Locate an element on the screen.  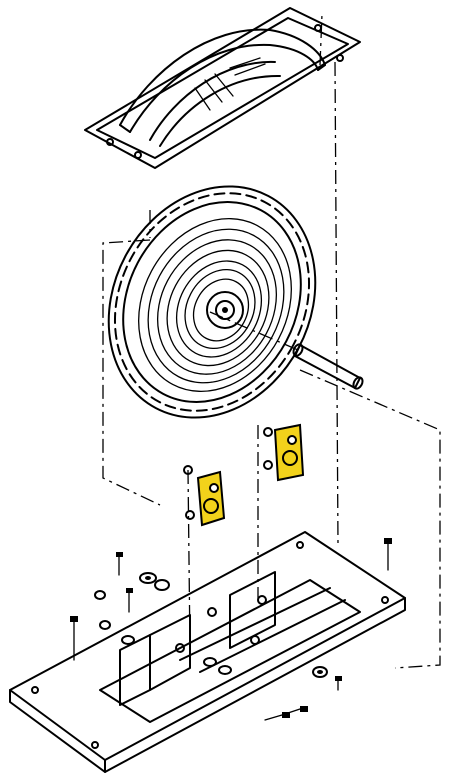
spiral-coil-wheel is located at coordinates (212, 302).